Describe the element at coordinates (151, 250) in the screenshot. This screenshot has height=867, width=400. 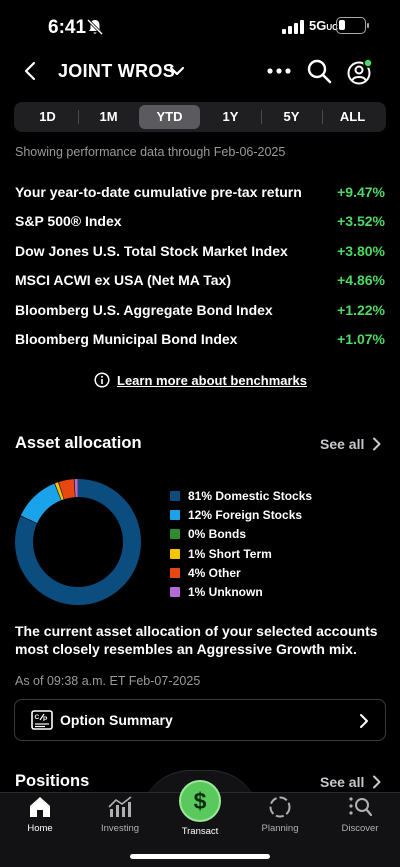
I see `return-label: Dow Jones U.S. Total Stock Market Index` at that location.